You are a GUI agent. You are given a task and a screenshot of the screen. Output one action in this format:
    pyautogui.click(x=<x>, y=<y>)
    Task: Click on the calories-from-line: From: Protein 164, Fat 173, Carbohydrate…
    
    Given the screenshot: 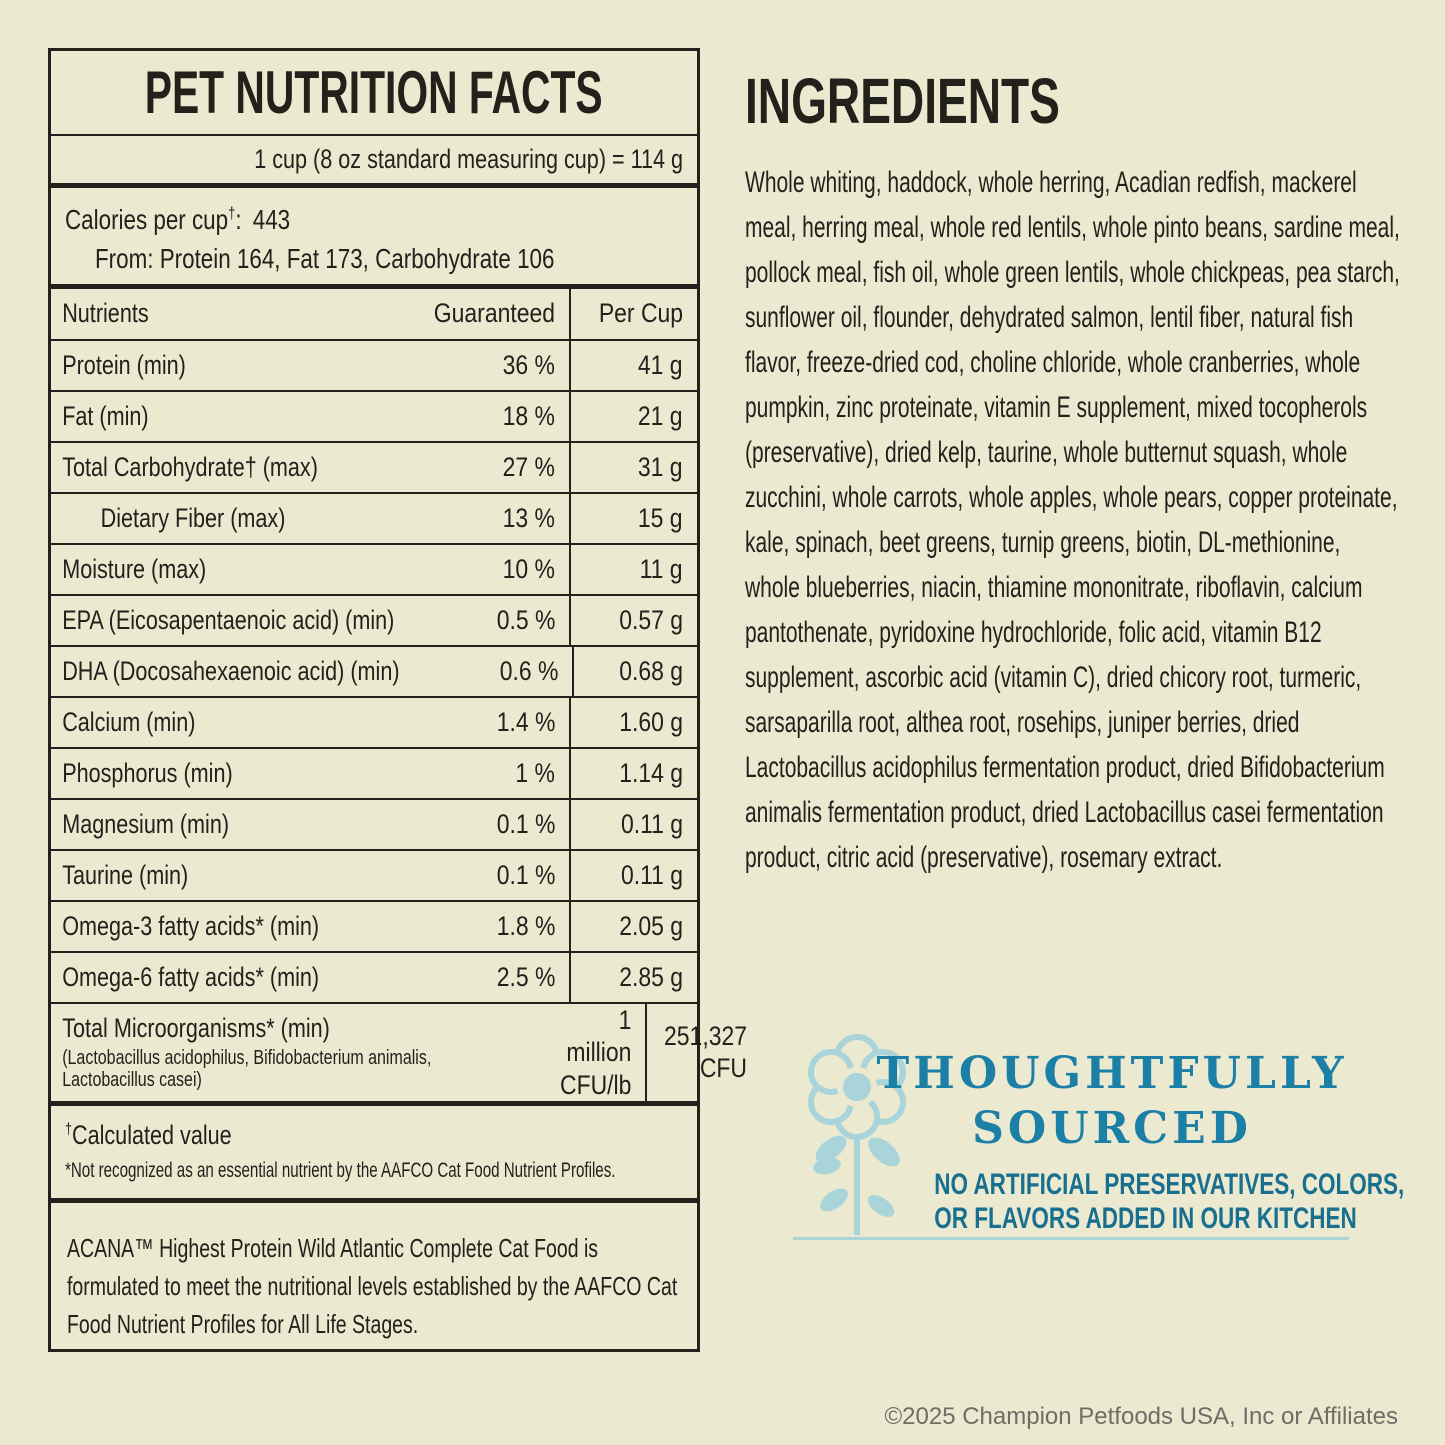 What is the action you would take?
    pyautogui.click(x=325, y=259)
    